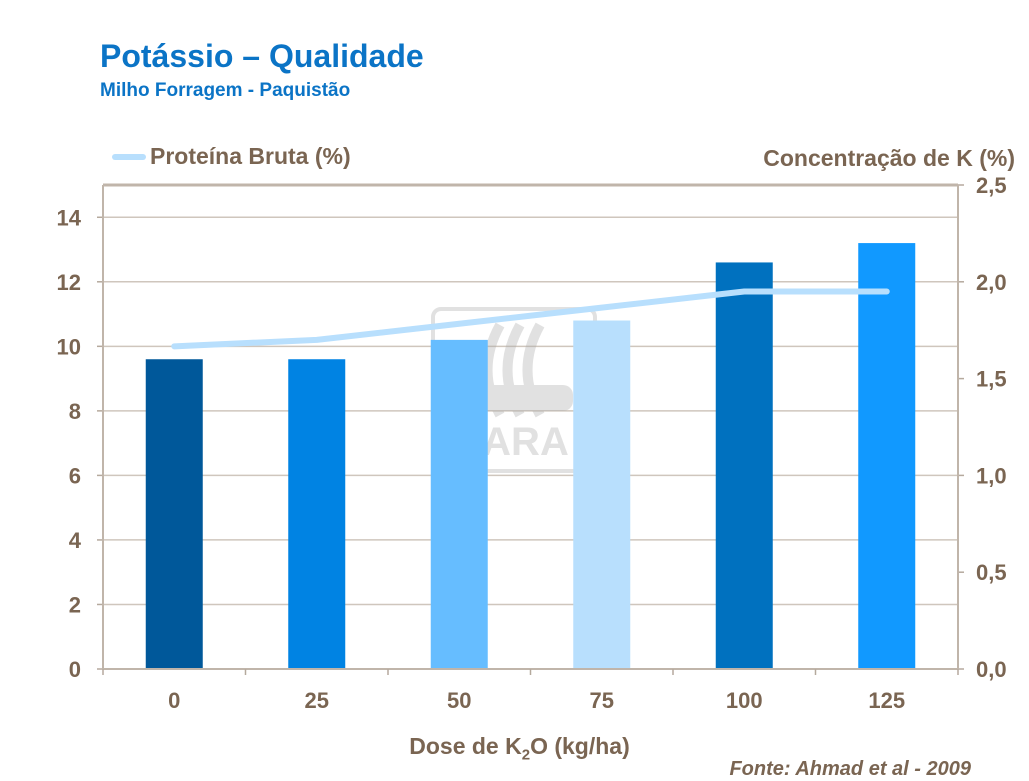  What do you see at coordinates (519, 748) in the screenshot?
I see `x-axis-label: Dose de K2O (kg/ha)` at bounding box center [519, 748].